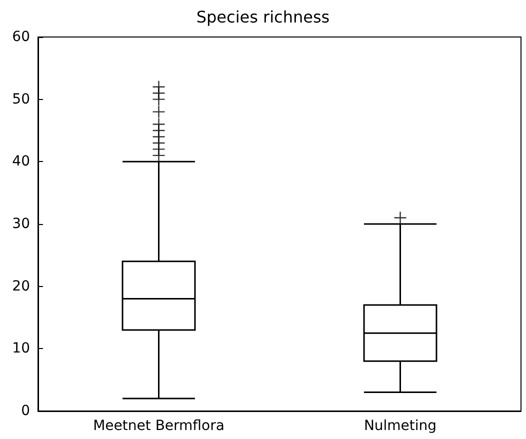 The height and width of the screenshot is (439, 526). What do you see at coordinates (21, 162) in the screenshot?
I see `y-tick-label: 40` at bounding box center [21, 162].